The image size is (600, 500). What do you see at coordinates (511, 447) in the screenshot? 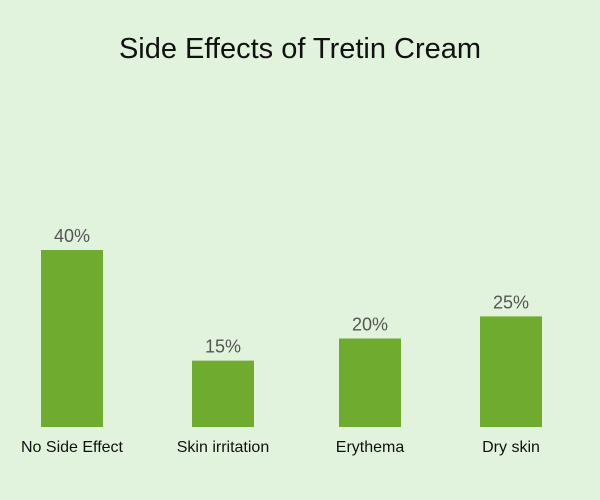
I see `category-label-dry-skin: Dry skin` at bounding box center [511, 447].